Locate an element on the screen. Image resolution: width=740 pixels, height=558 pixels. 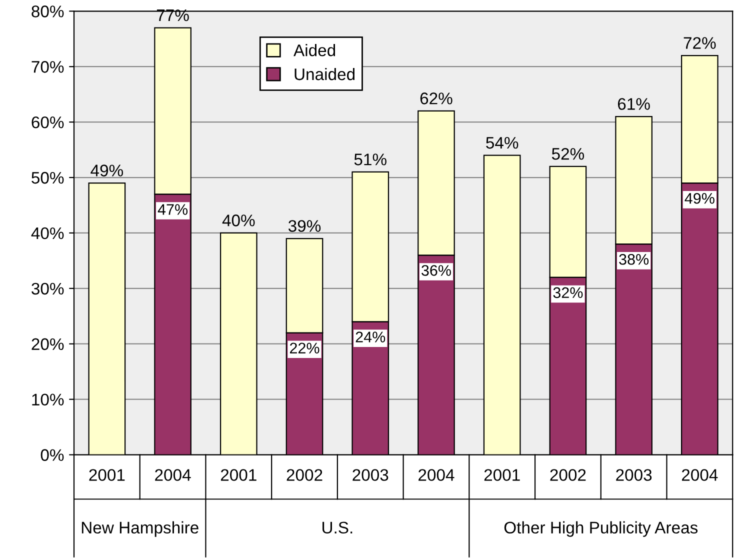
total-label: 72% is located at coordinates (700, 43).